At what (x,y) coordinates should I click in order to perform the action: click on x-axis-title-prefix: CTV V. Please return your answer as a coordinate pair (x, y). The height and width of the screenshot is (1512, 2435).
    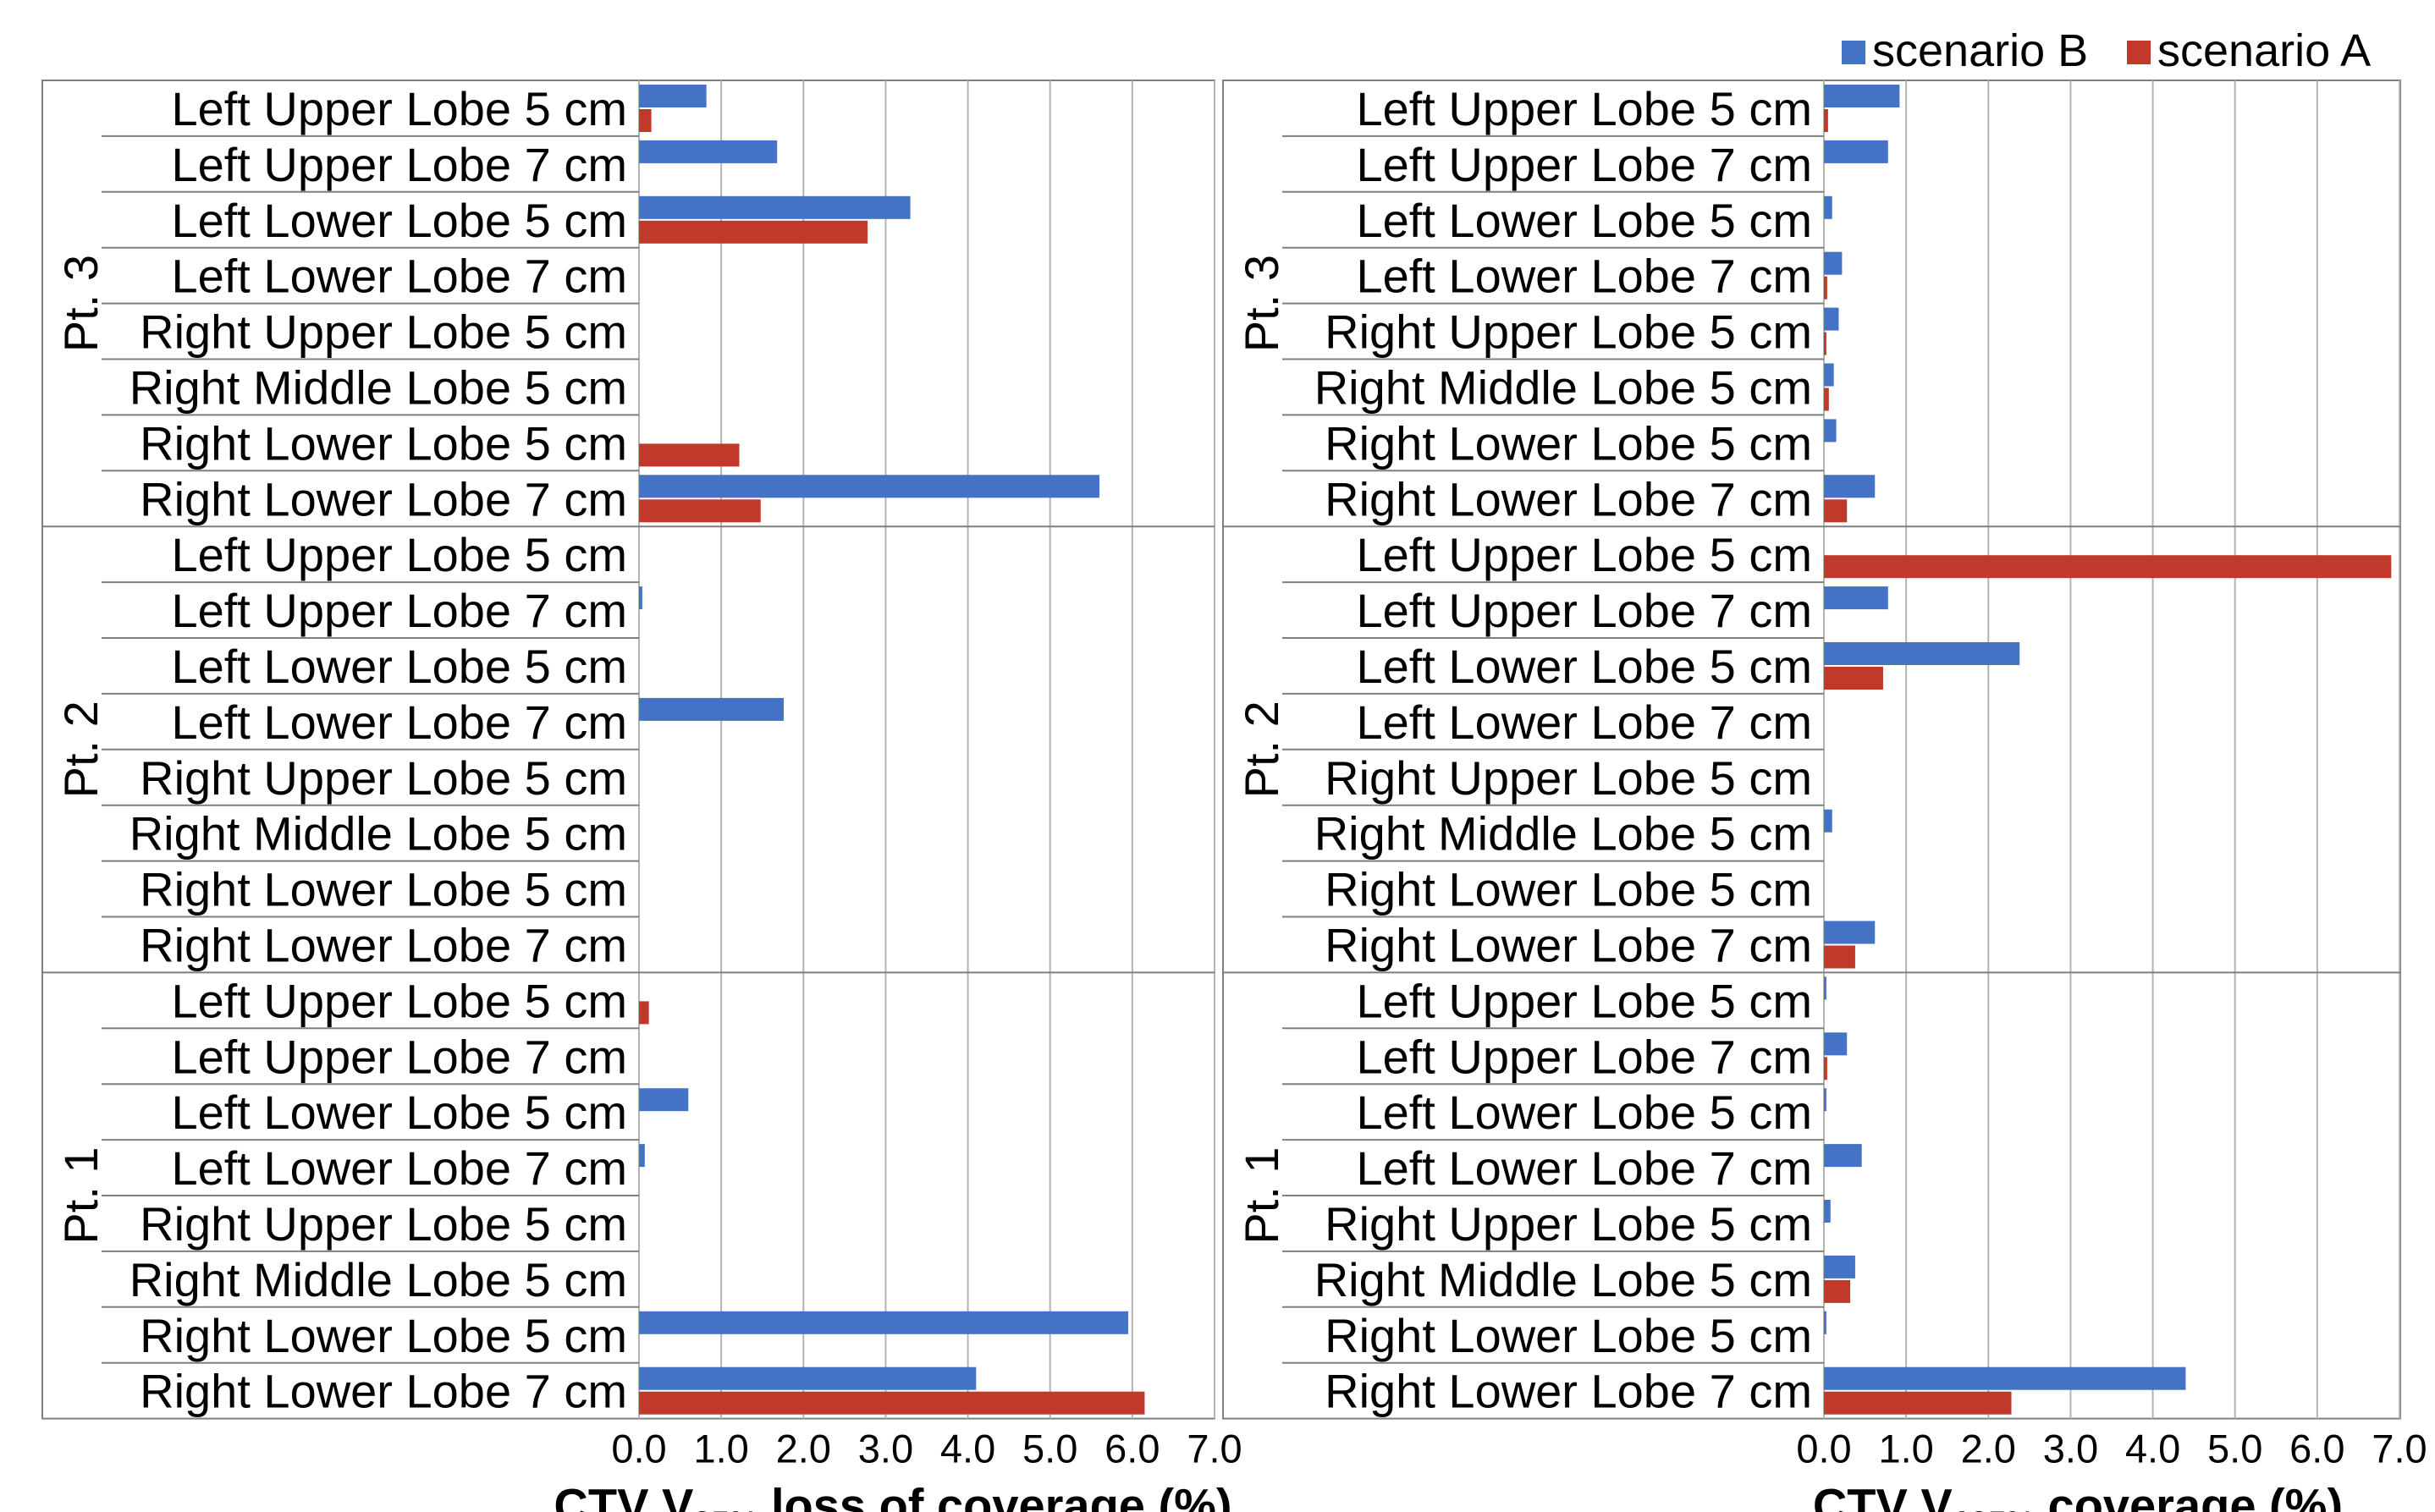
    Looking at the image, I should click on (623, 1496).